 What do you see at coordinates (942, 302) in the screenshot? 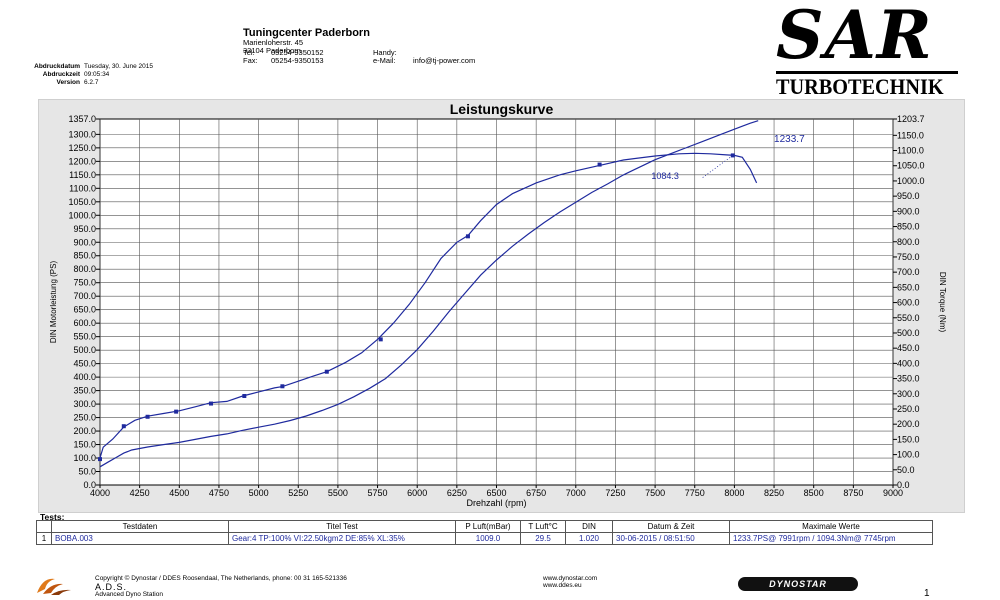
I see `y2-axis-label: DIN Torque (Nm)` at bounding box center [942, 302].